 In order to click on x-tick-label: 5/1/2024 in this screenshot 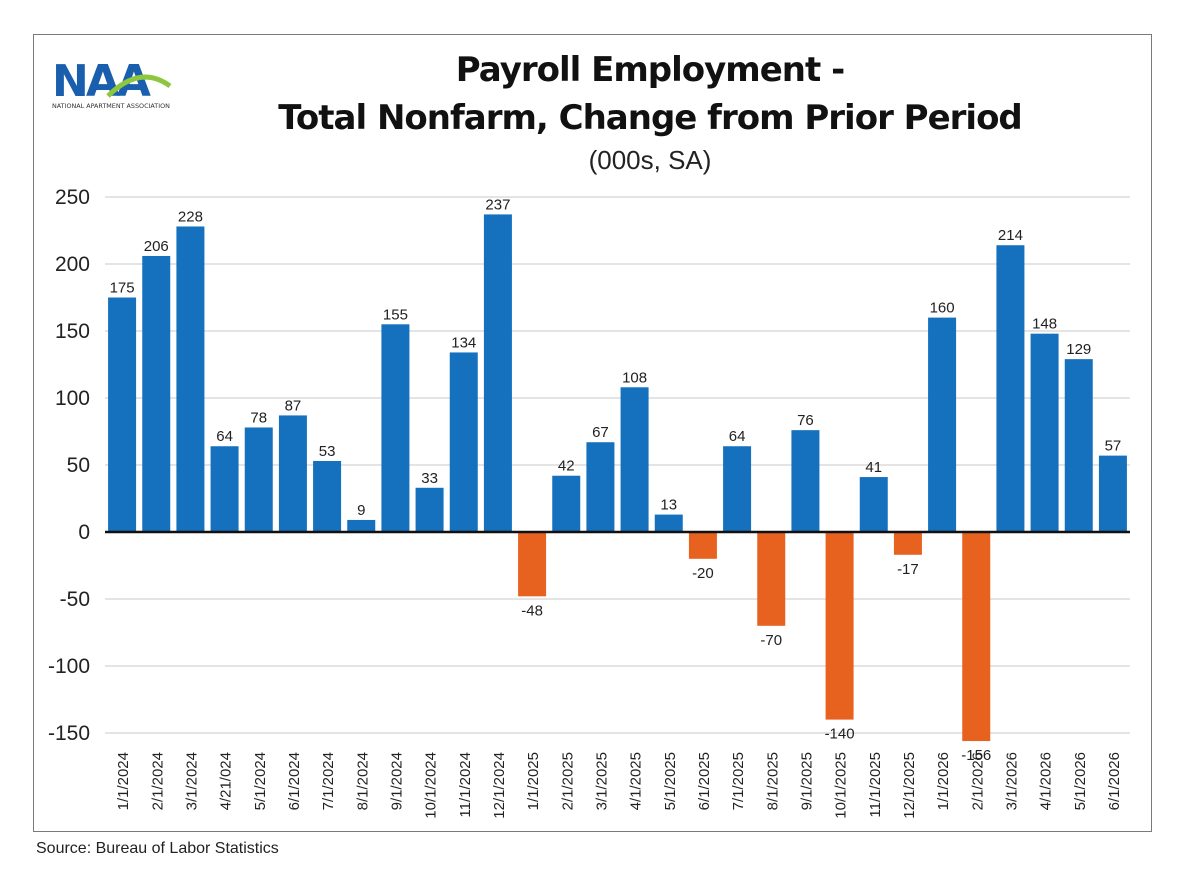, I will do `click(260, 781)`.